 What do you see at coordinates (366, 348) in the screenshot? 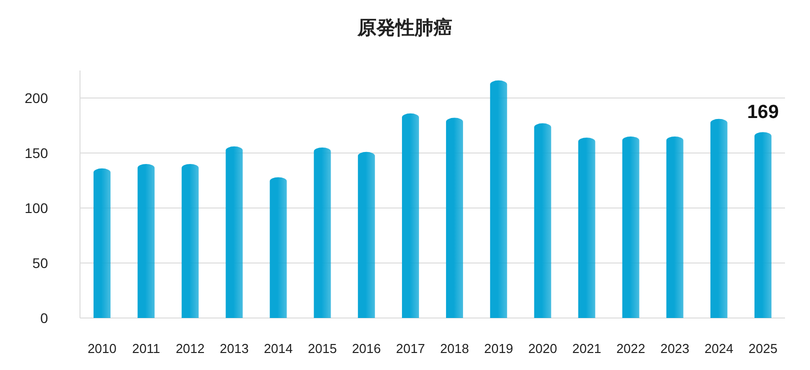
I see `x-tick-label: 2016` at bounding box center [366, 348].